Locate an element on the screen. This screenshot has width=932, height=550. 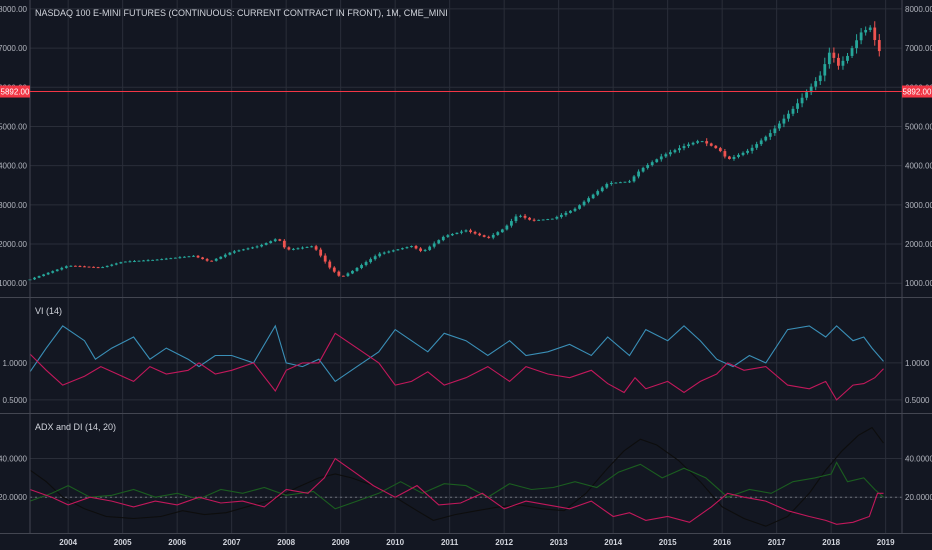
last-price-tag-right is located at coordinates (917, 91).